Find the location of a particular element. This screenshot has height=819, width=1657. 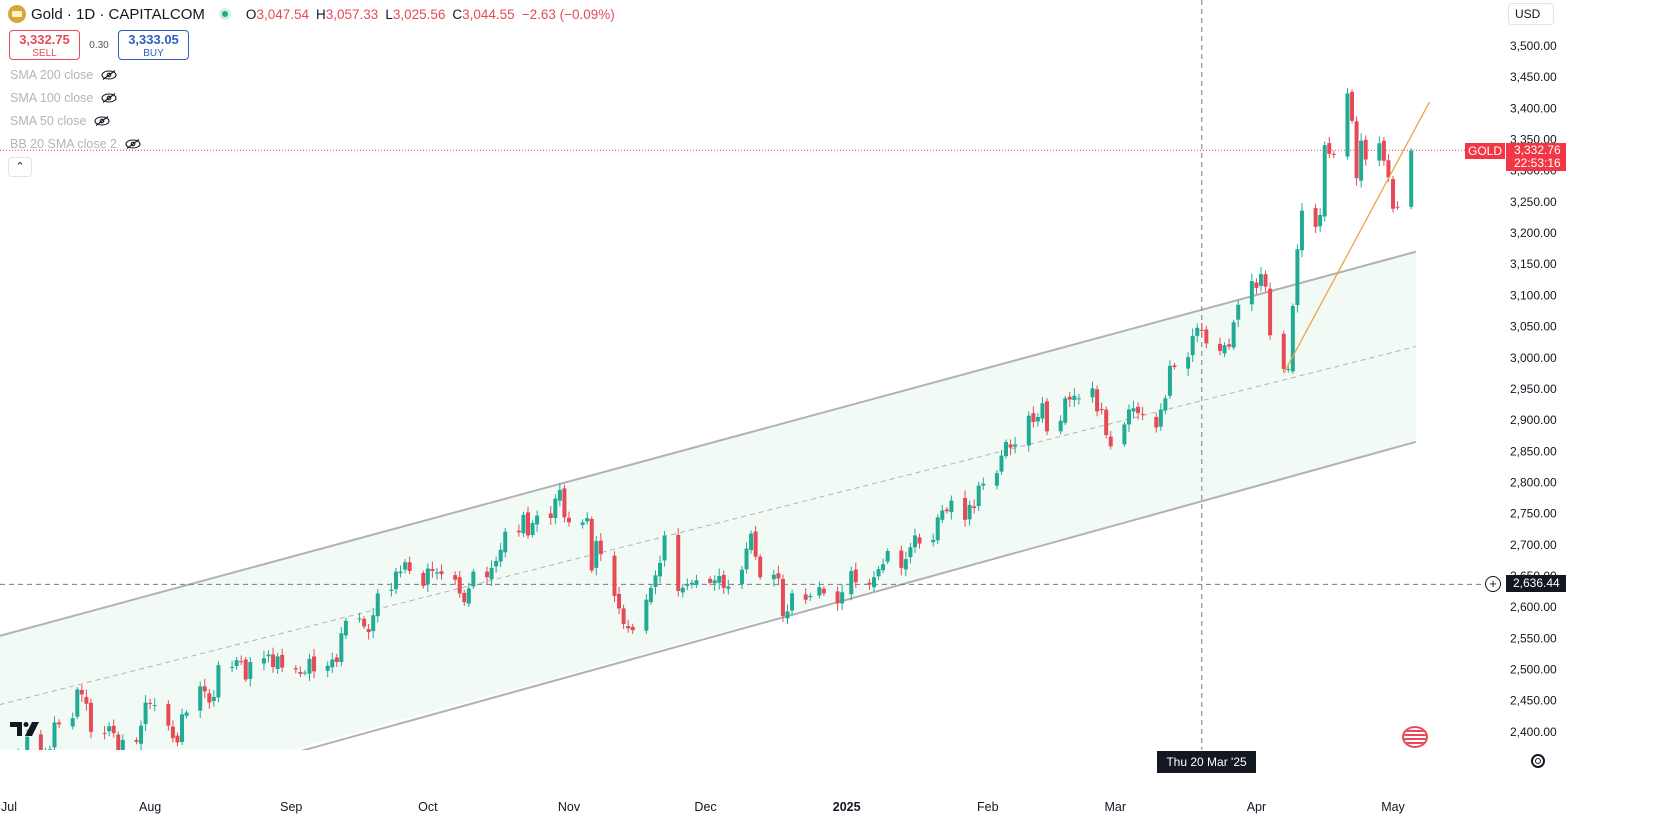

price-tick-label: 3,150.00 is located at coordinates (1533, 264).